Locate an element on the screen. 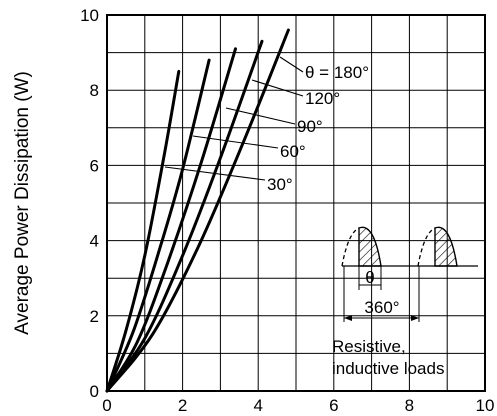 This screenshot has height=416, width=497. label-120: 120° is located at coordinates (322, 98).